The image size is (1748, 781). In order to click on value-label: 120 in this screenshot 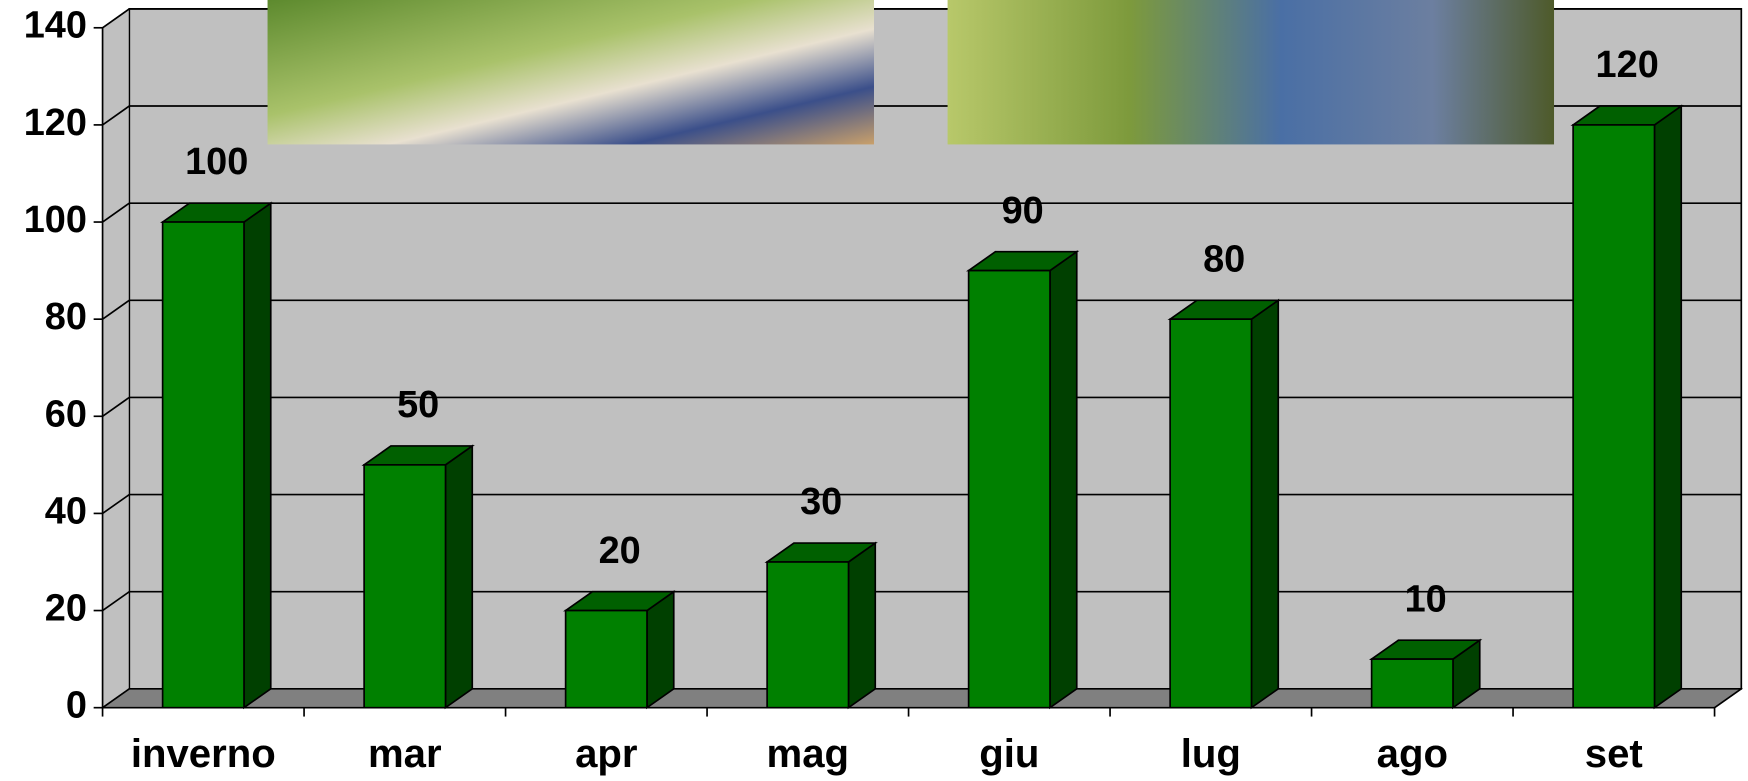, I will do `click(1627, 65)`.